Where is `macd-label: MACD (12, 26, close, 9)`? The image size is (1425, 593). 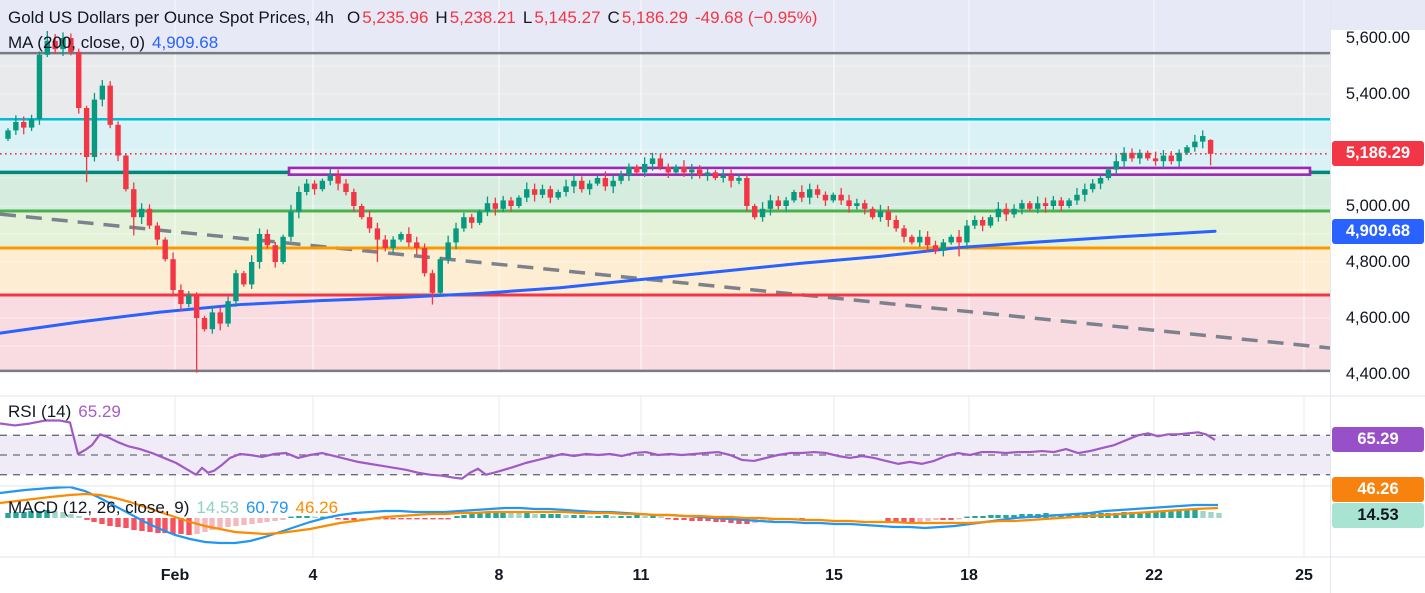
macd-label: MACD (12, 26, close, 9) is located at coordinates (99, 507).